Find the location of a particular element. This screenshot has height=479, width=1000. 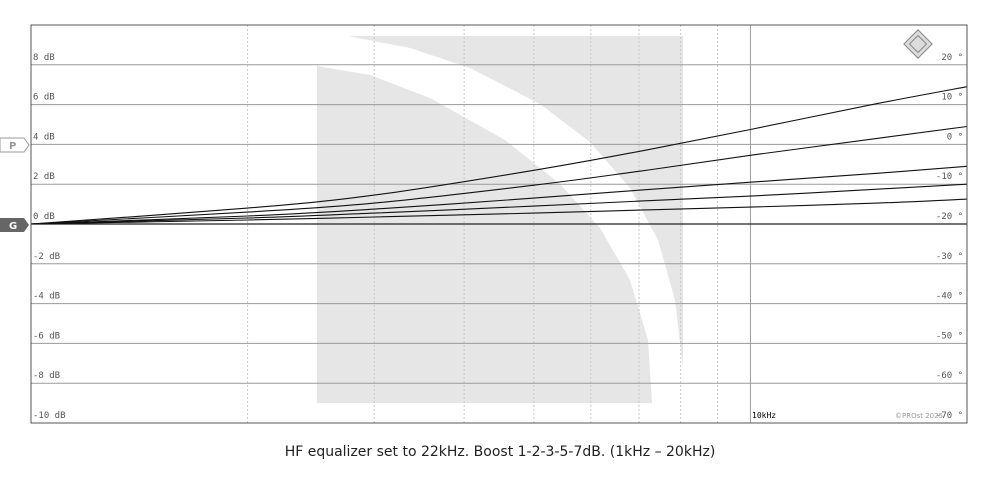

y-tick-label: 4 dB is located at coordinates (44, 137).